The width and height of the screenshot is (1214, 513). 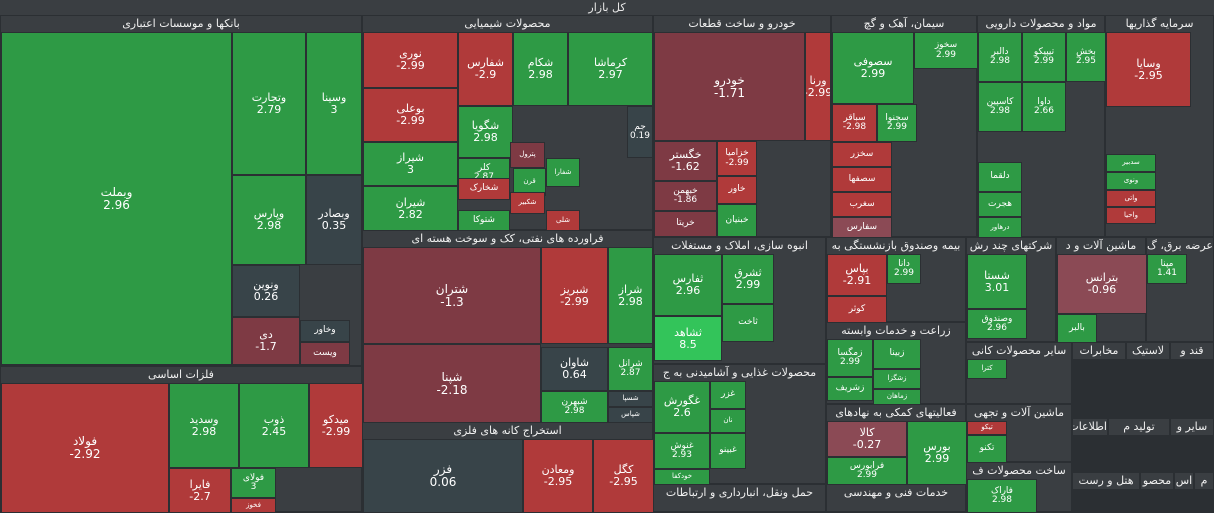 What do you see at coordinates (1000, 227) in the screenshot?
I see `stock-tile: درهاور` at bounding box center [1000, 227].